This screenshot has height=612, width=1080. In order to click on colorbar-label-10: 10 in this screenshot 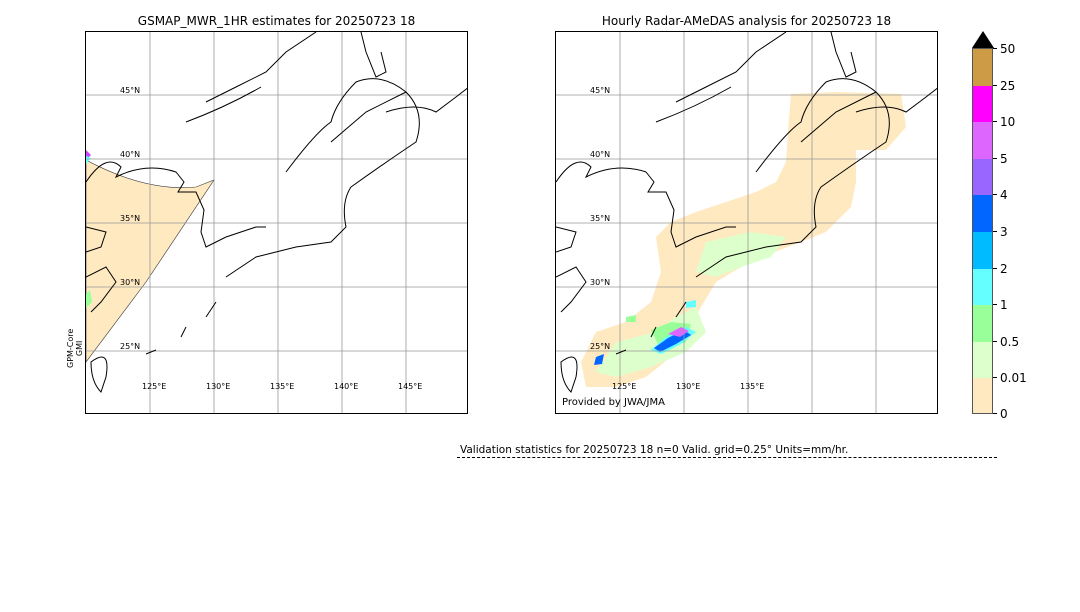, I will do `click(1008, 122)`.